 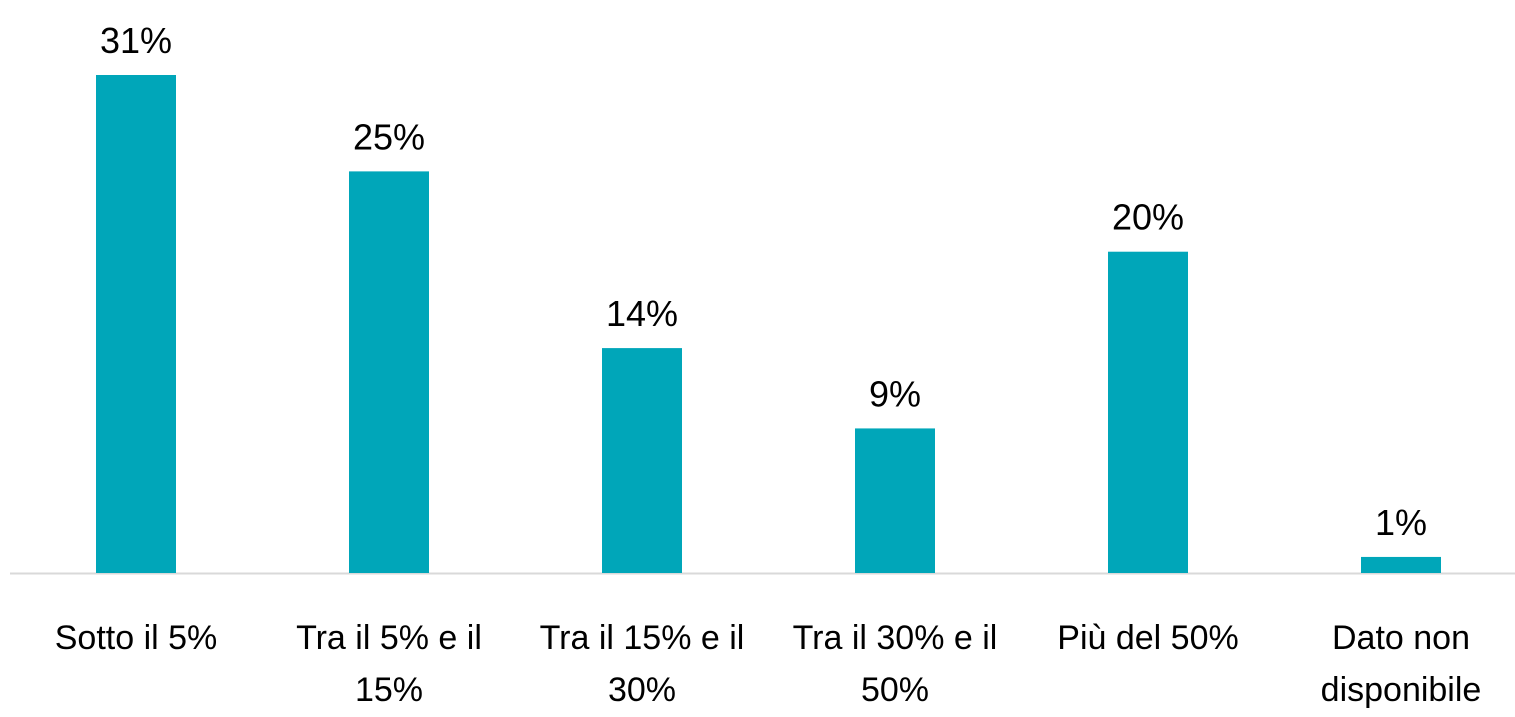 I want to click on data-label: 31%, so click(x=136, y=40).